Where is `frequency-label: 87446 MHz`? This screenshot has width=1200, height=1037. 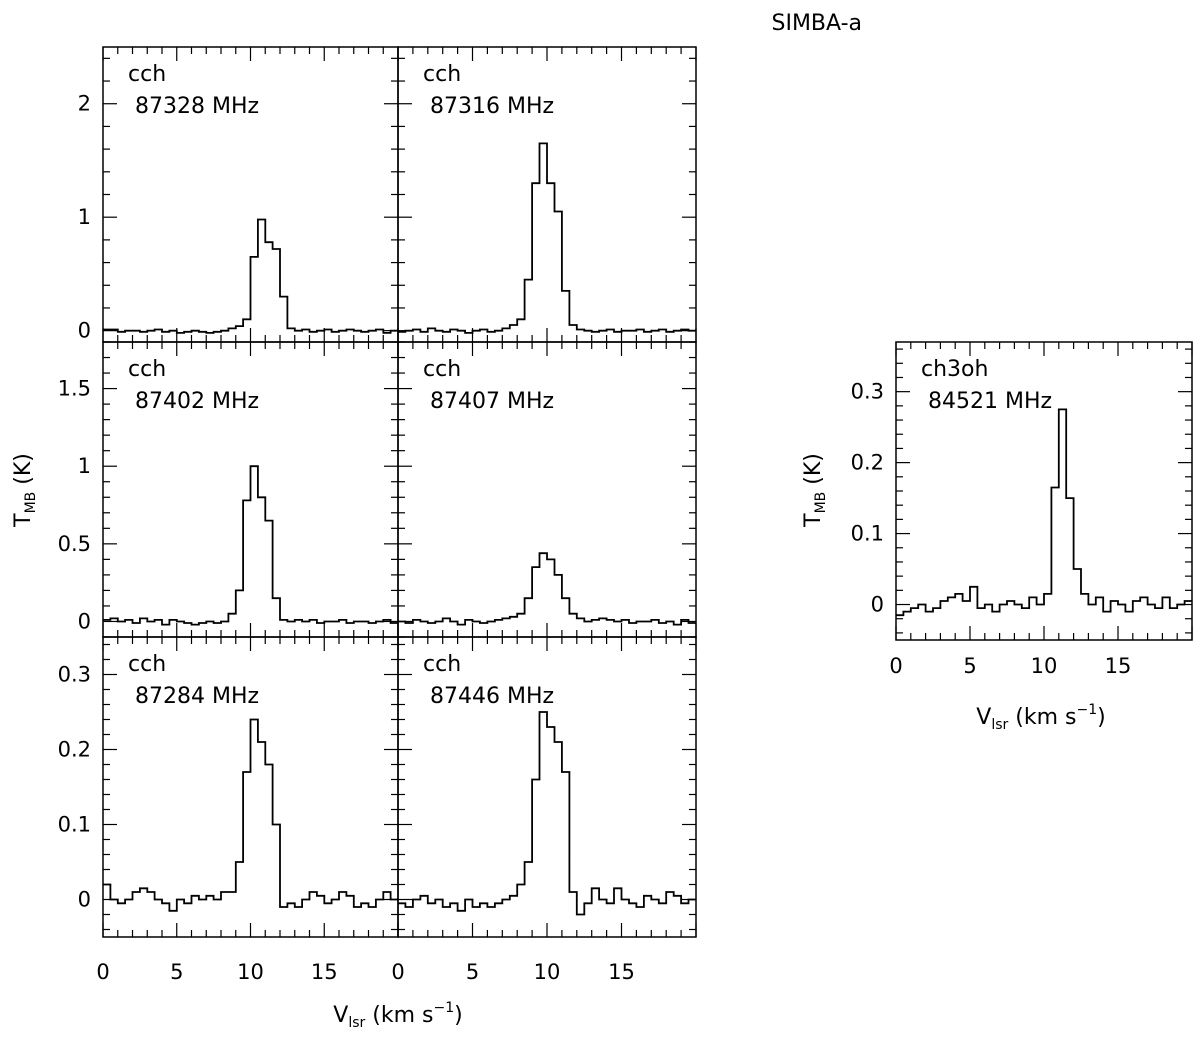
frequency-label: 87446 MHz is located at coordinates (492, 696).